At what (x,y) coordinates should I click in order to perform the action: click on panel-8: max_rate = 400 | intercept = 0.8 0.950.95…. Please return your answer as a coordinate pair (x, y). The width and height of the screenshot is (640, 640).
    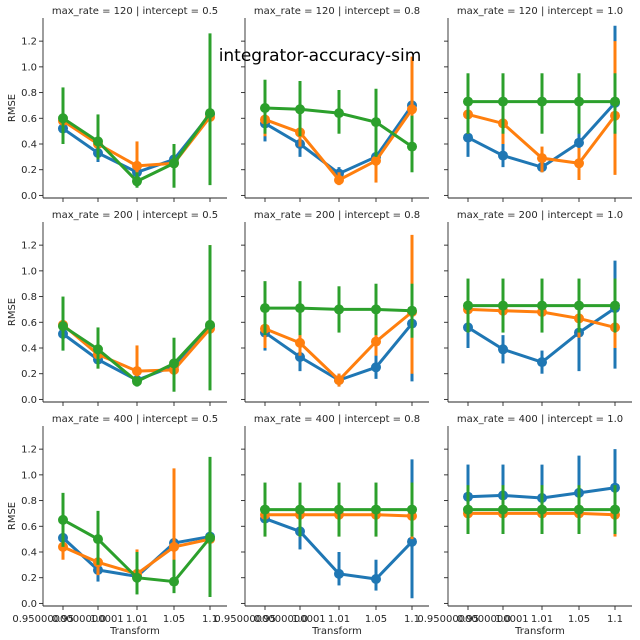
    Looking at the image, I should click on (321, 525).